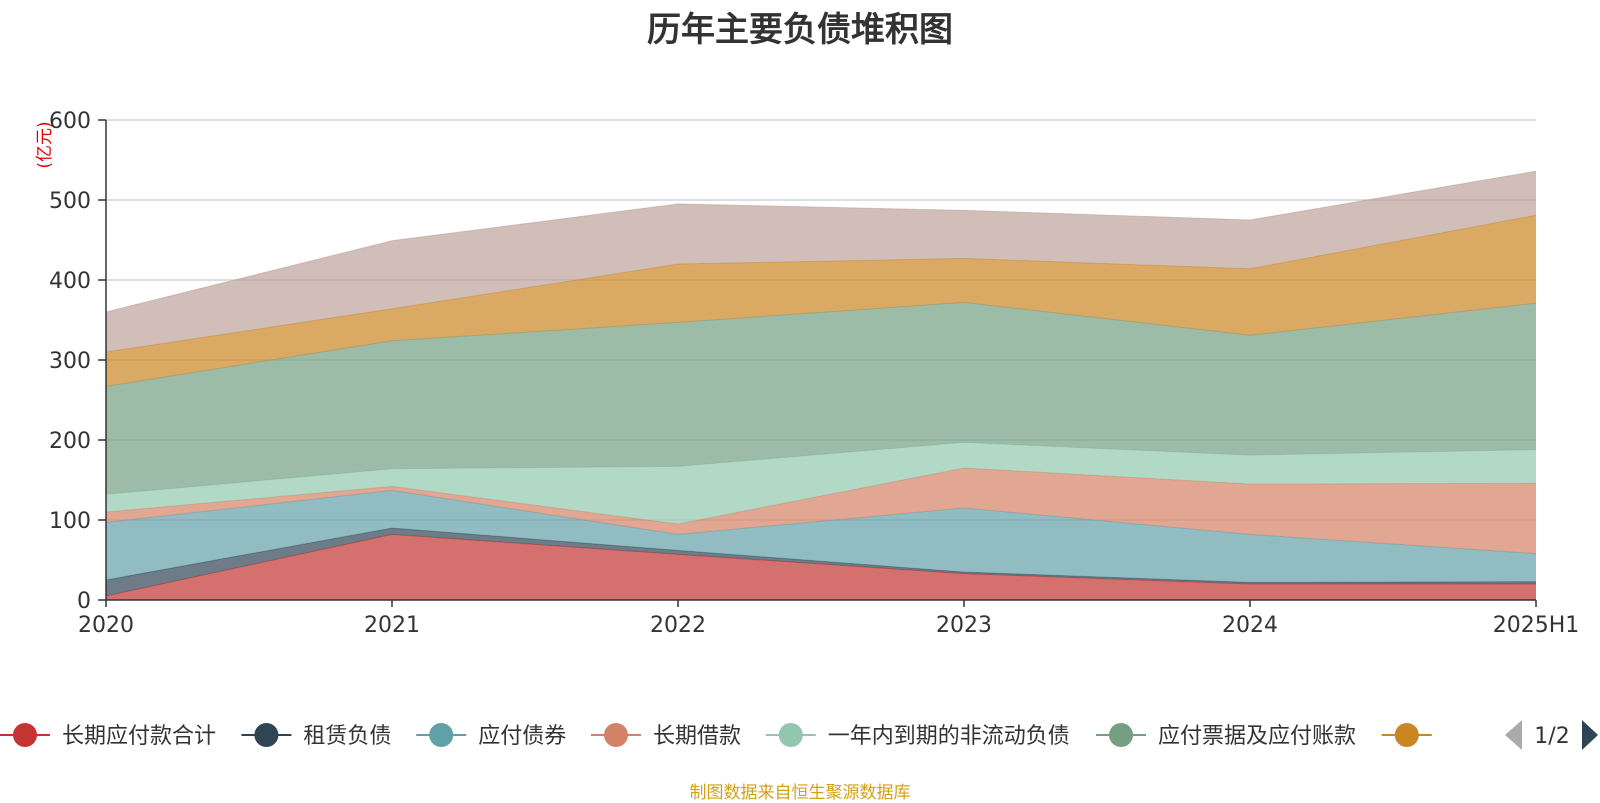 Image resolution: width=1600 pixels, height=803 pixels. What do you see at coordinates (800, 30) in the screenshot?
I see `chart-title: 历年主要负债堆积图` at bounding box center [800, 30].